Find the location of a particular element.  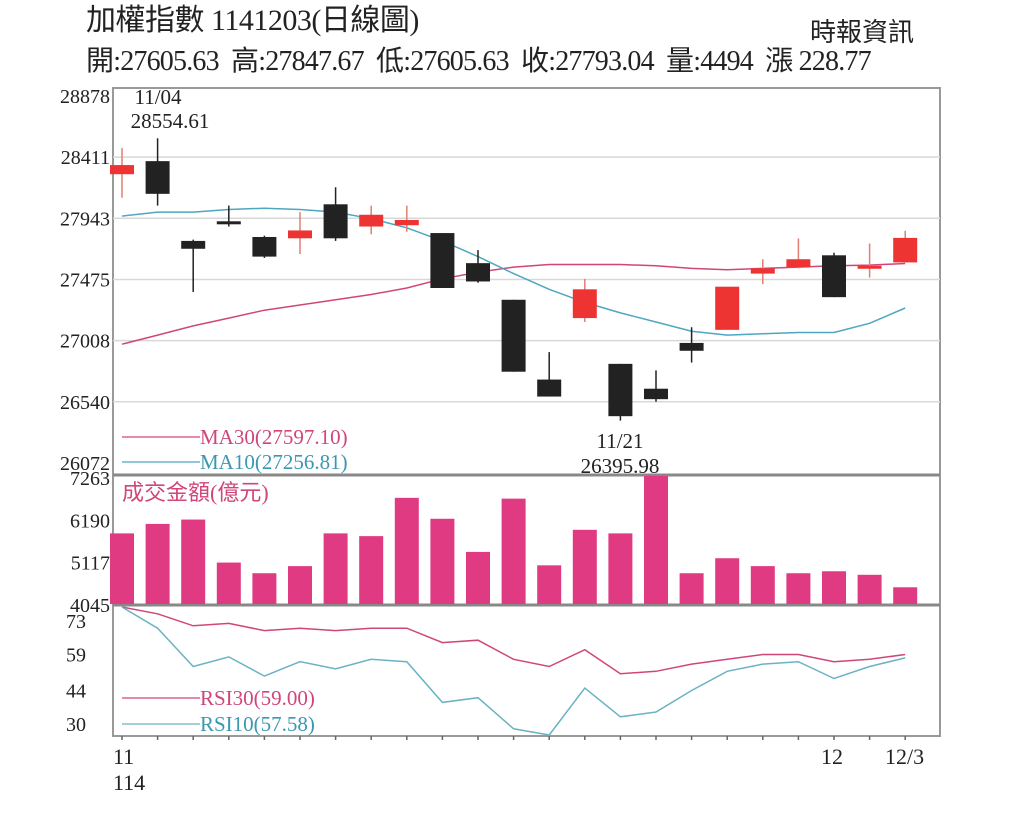

volume-axis-labels: 7263 6190 5117 4045 is located at coordinates (90, 542).